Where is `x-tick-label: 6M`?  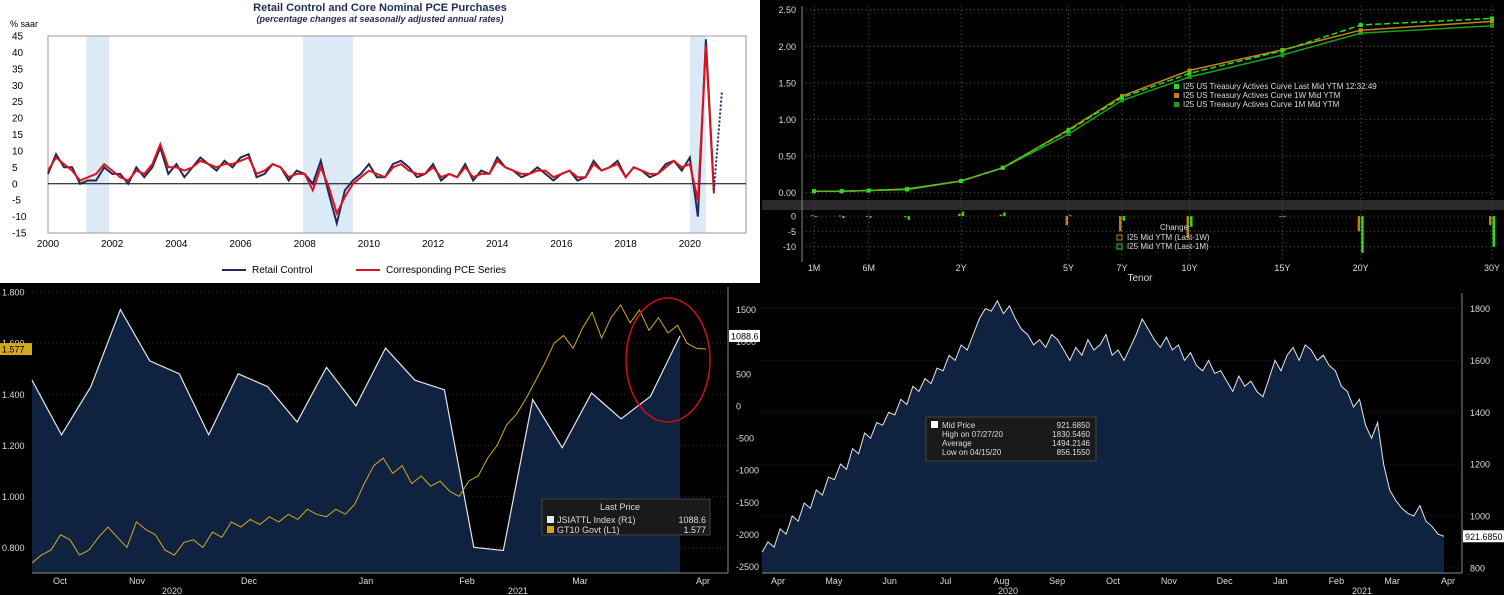
x-tick-label: 6M is located at coordinates (868, 268).